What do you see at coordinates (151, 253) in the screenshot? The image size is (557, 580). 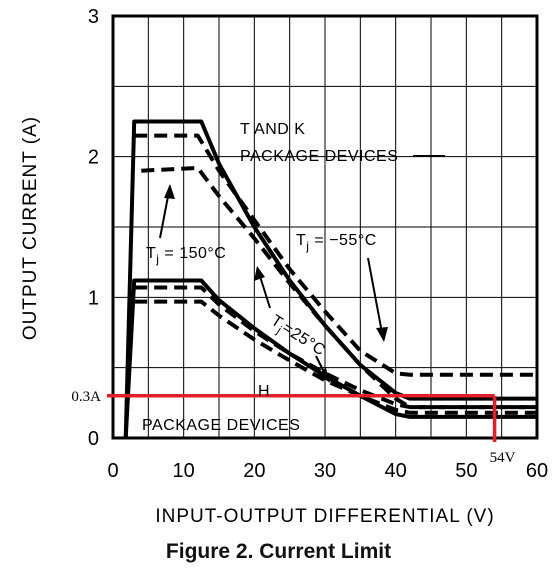 I see `tj-150c-t: T` at bounding box center [151, 253].